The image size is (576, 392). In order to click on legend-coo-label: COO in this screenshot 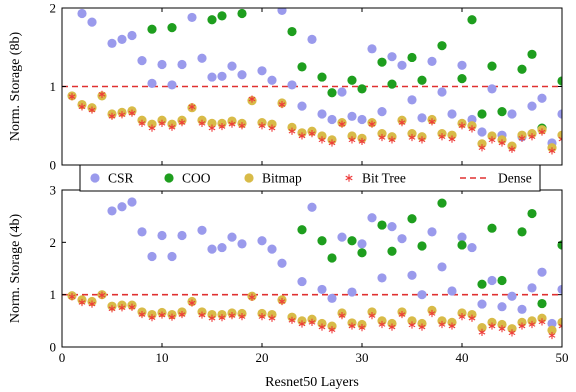, I will do `click(196, 178)`.